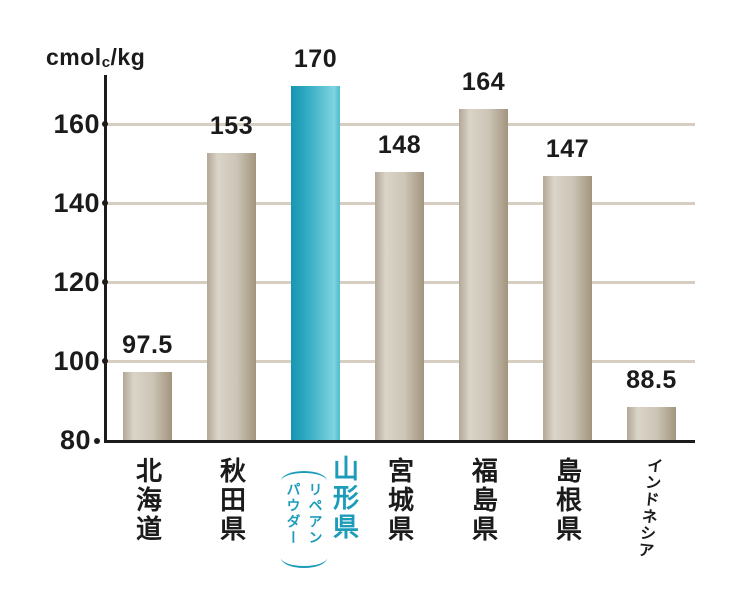 The width and height of the screenshot is (747, 593). What do you see at coordinates (147, 500) in the screenshot?
I see `category-label: 北海道` at bounding box center [147, 500].